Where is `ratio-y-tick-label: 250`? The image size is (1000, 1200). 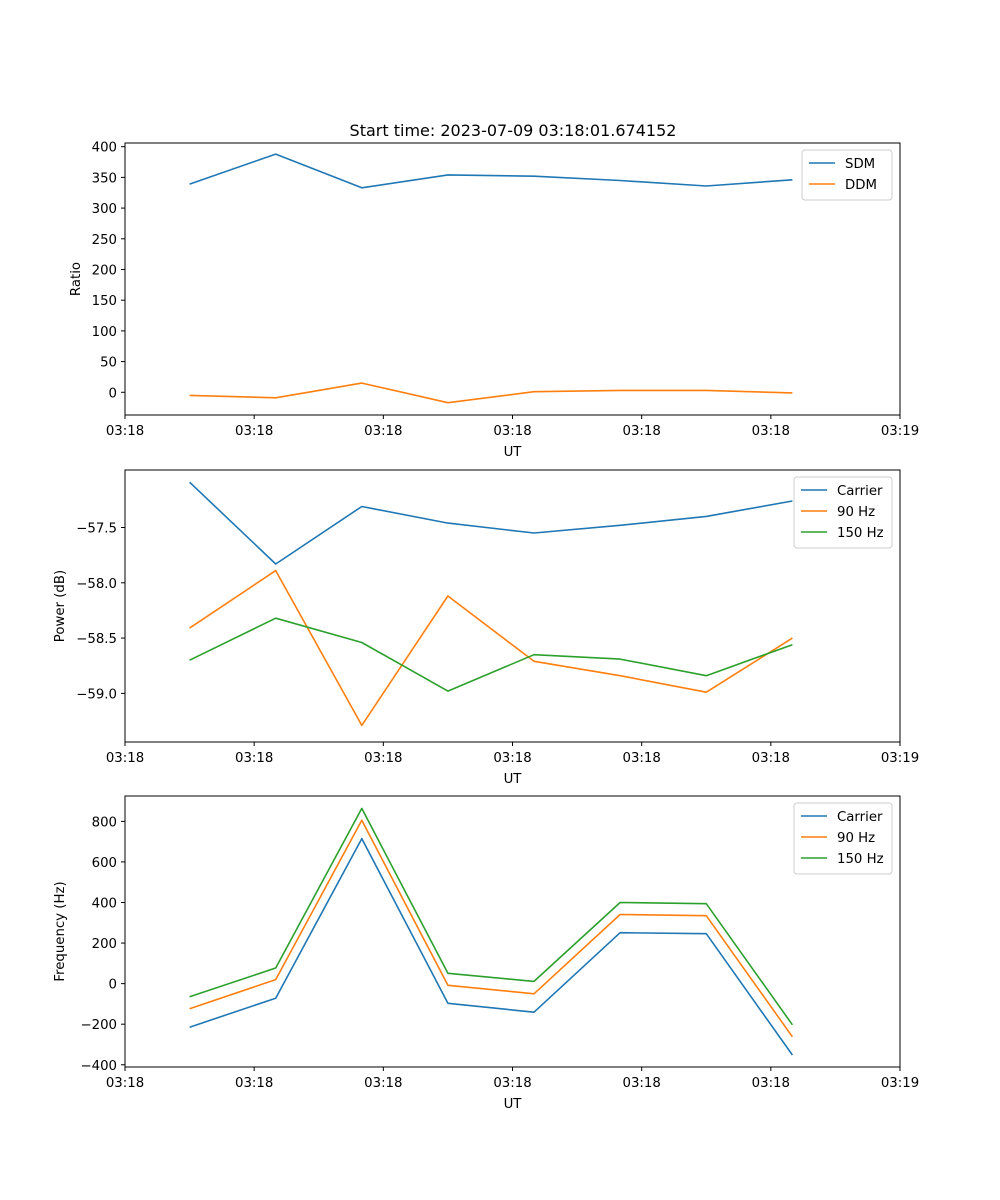
ratio-y-tick-label: 250 is located at coordinates (104, 240).